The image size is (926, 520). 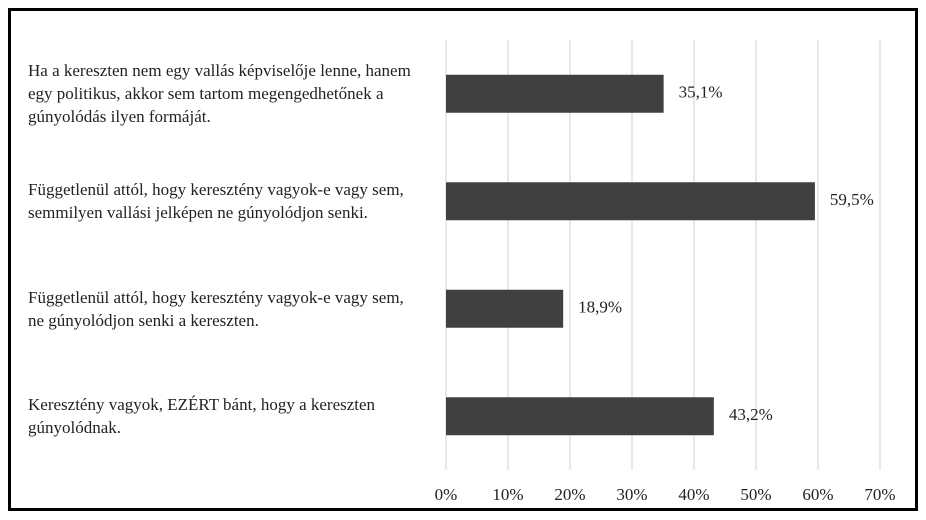 I want to click on value-label: 43,2%, so click(x=751, y=414).